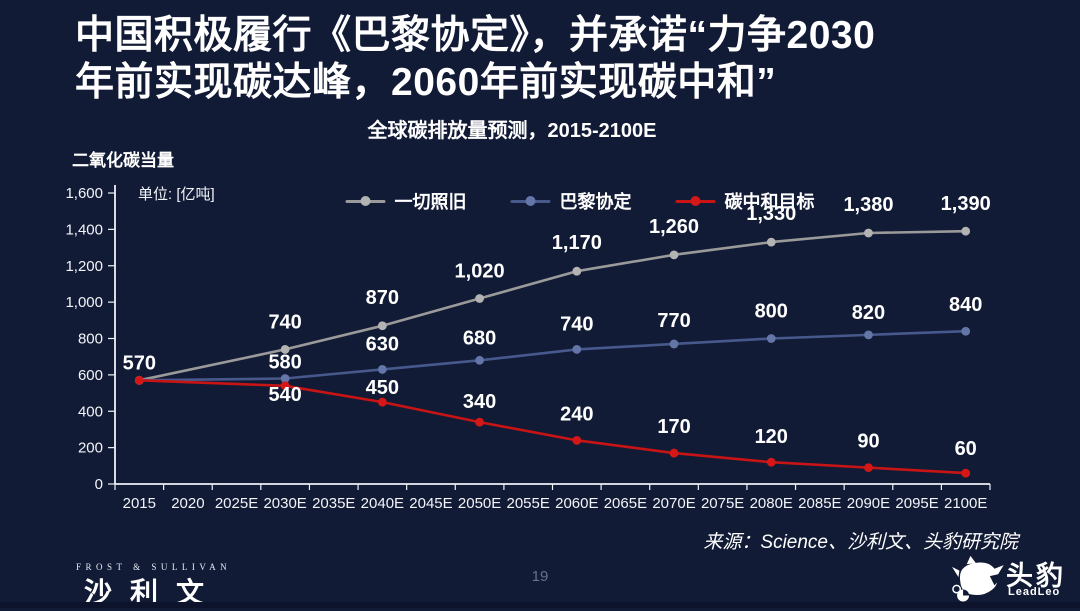 This screenshot has height=611, width=1080. What do you see at coordinates (139, 363) in the screenshot?
I see `svg-text: 570` at bounding box center [139, 363].